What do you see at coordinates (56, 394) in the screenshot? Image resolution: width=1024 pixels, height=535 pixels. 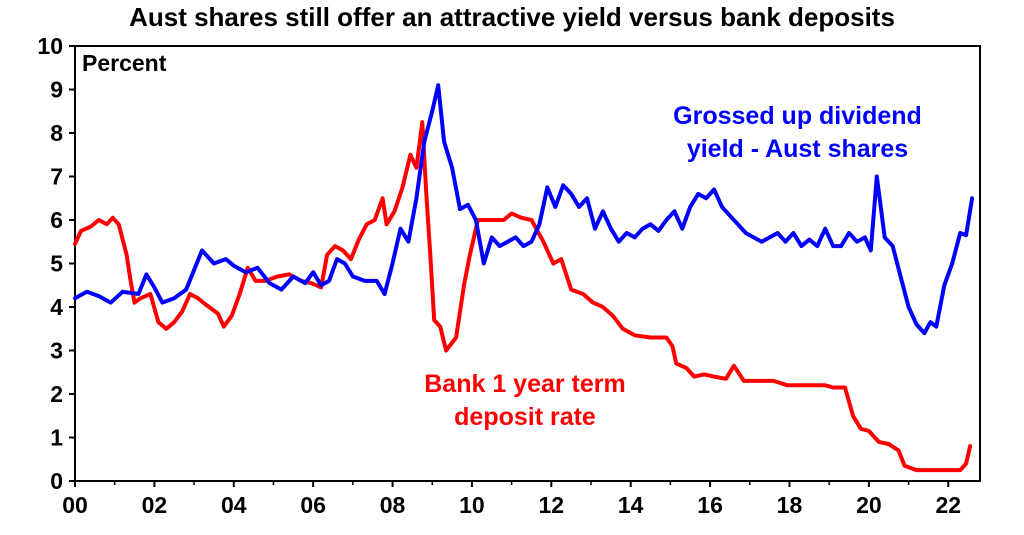 I see `y-tick-label: 2` at bounding box center [56, 394].